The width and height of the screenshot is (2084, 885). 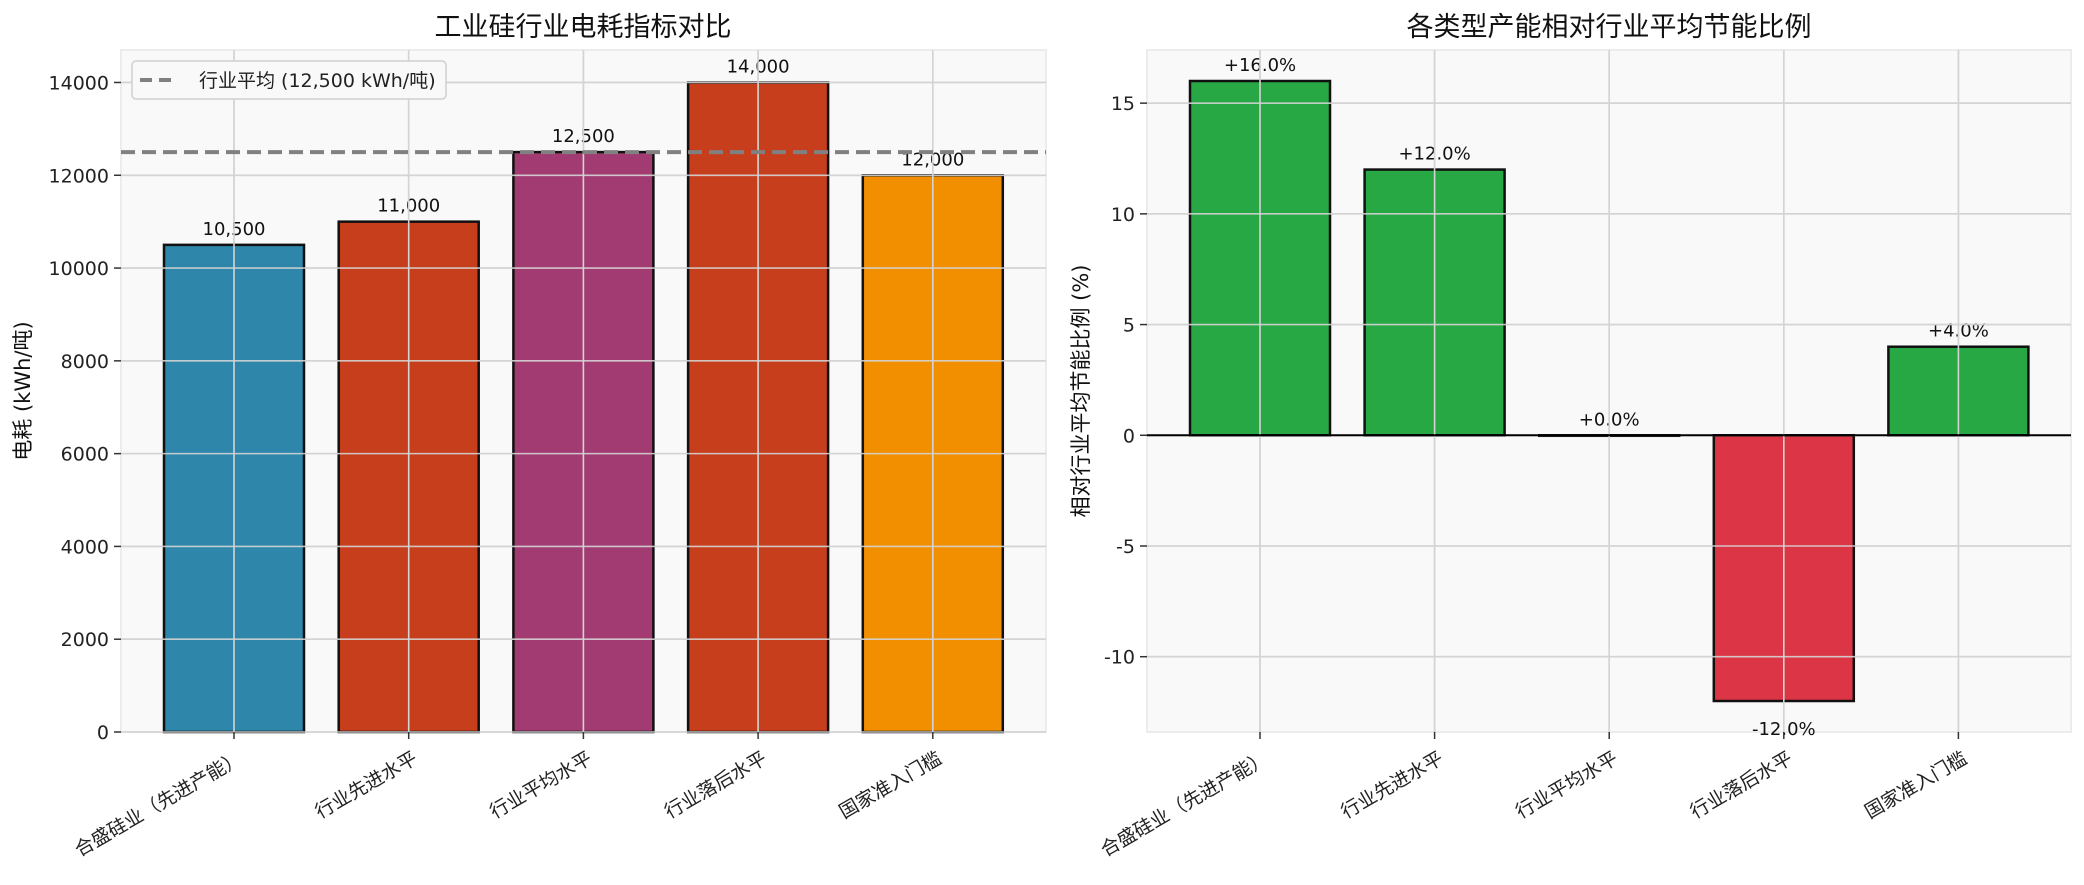 What do you see at coordinates (1081, 390) in the screenshot?
I see `y-axis-label: 相对行业平均节能比例 (%)` at bounding box center [1081, 390].